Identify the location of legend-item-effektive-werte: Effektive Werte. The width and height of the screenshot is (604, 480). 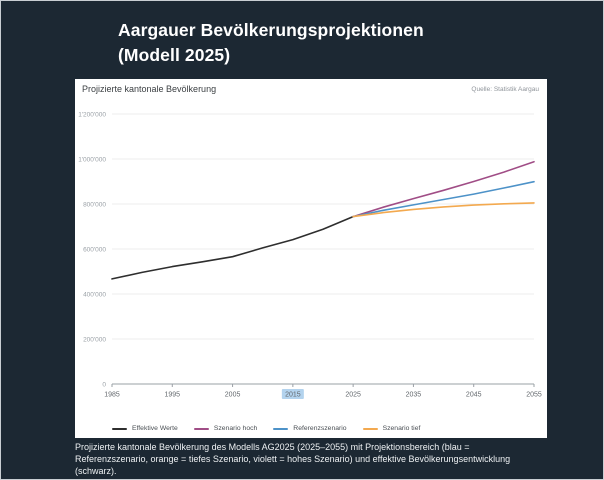
(145, 428).